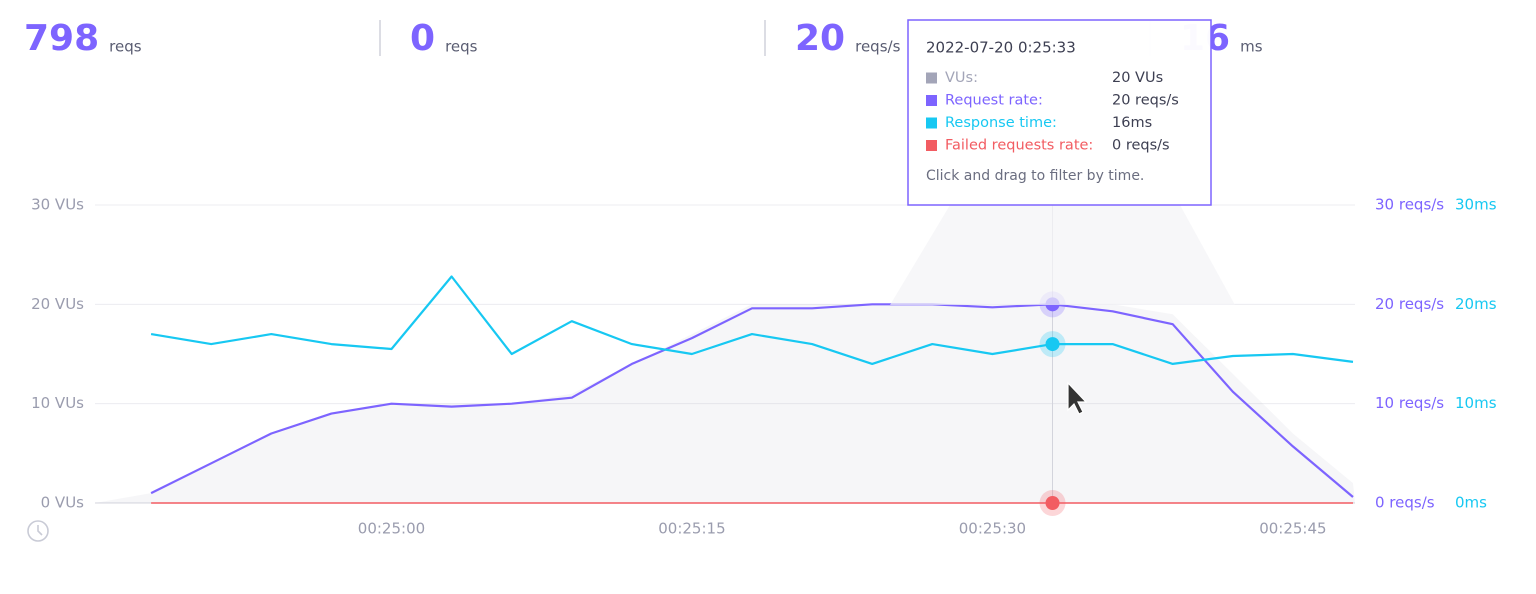 This screenshot has width=1536, height=594. I want to click on clock-icon, so click(38, 531).